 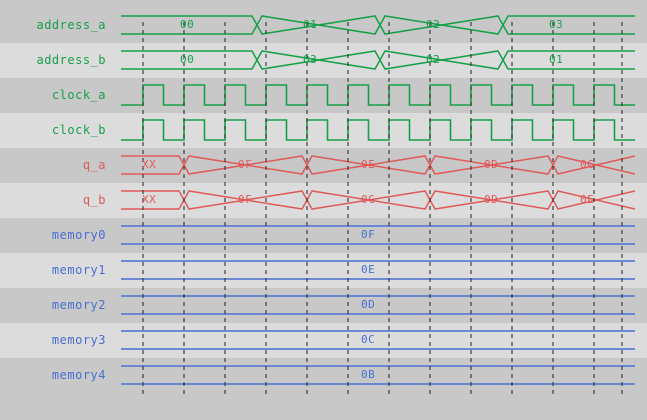 I want to click on signal-row-address_b: address_b, so click(x=323, y=60).